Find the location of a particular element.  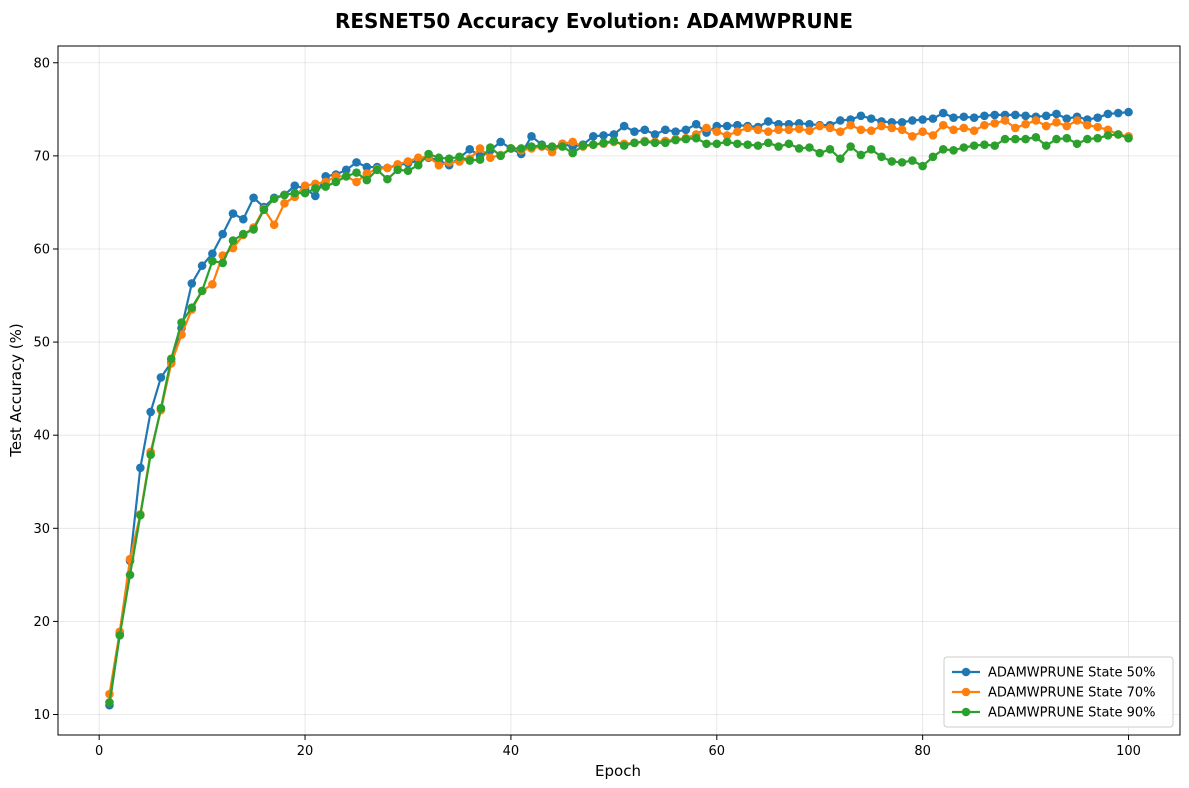

legend-entry: ADAMWPRUNE State 90% is located at coordinates (1054, 713).